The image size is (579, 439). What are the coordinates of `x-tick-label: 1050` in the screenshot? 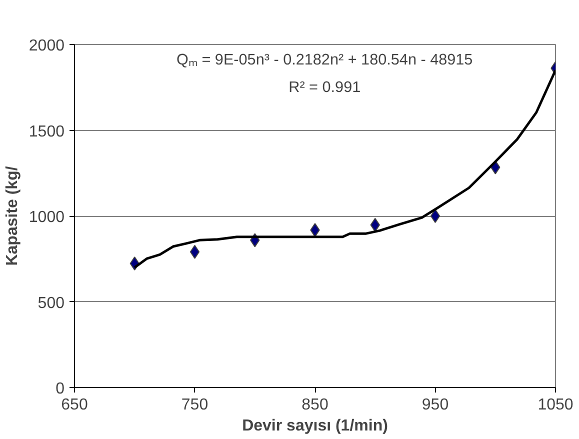 It's located at (556, 405).